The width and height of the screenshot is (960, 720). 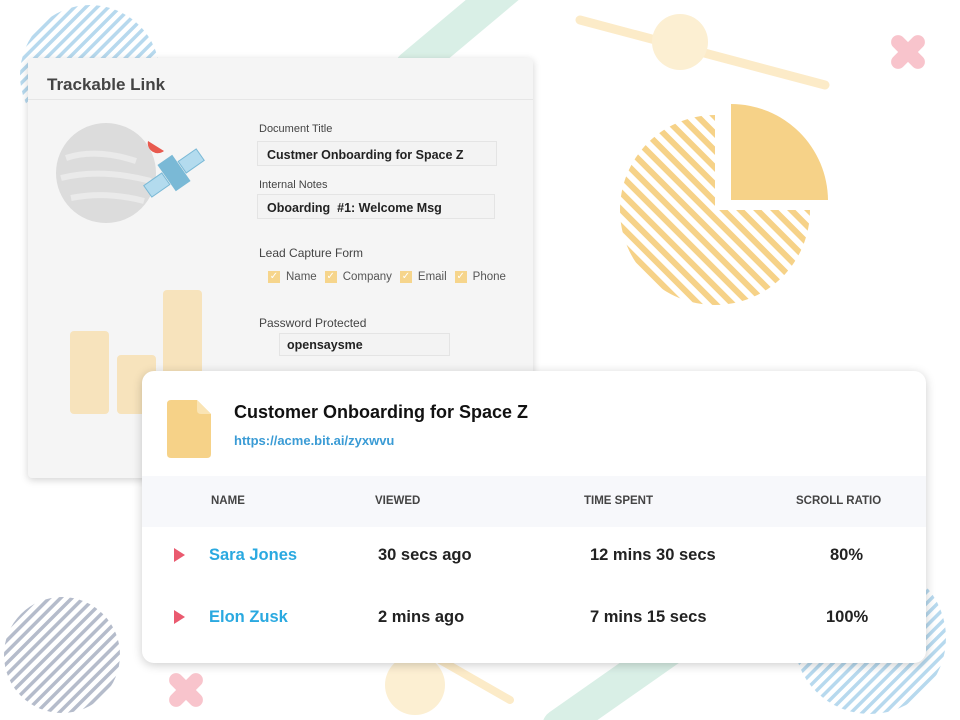 I want to click on time-spent: 12 mins 30 secs, so click(x=653, y=555).